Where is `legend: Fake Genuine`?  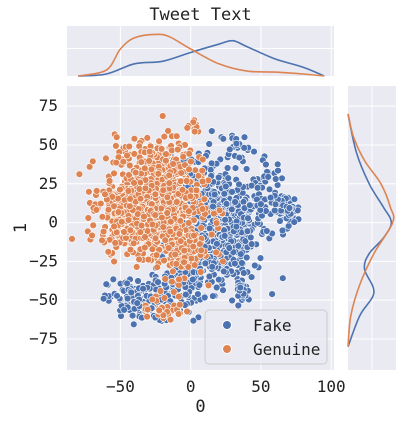 legend: Fake Genuine is located at coordinates (266, 337).